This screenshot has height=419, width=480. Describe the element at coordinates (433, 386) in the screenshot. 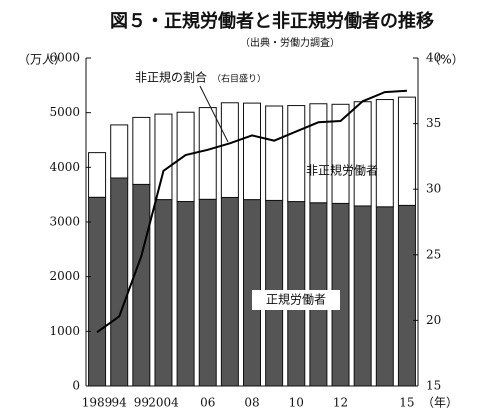

I see `y2-tick-label: 15` at that location.